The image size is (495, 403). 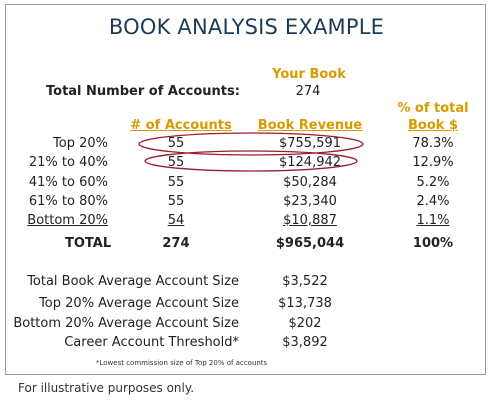 I want to click on row-label: Top 20%, so click(x=80, y=143).